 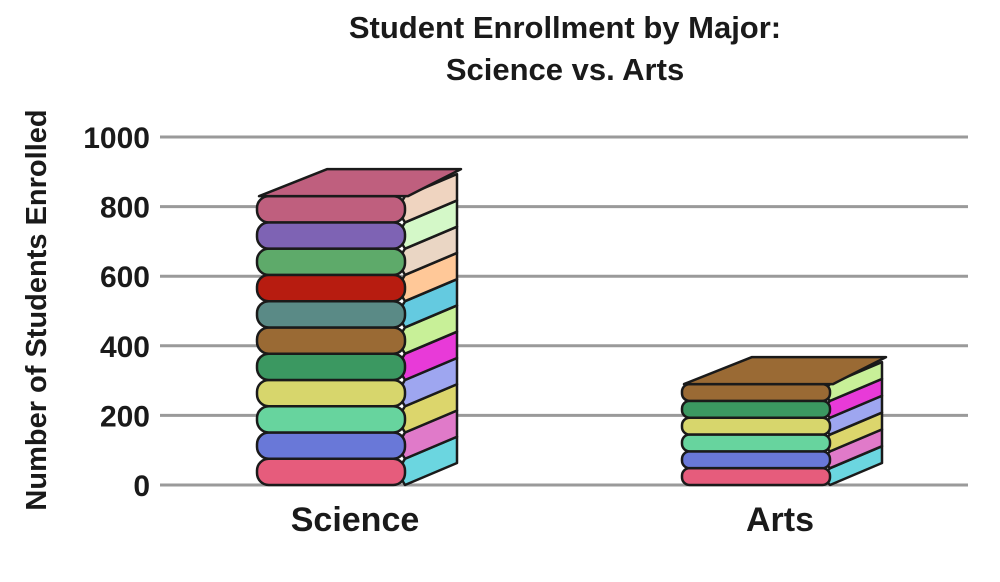 I want to click on chart-title-line-2: Science vs. Arts, so click(x=565, y=69).